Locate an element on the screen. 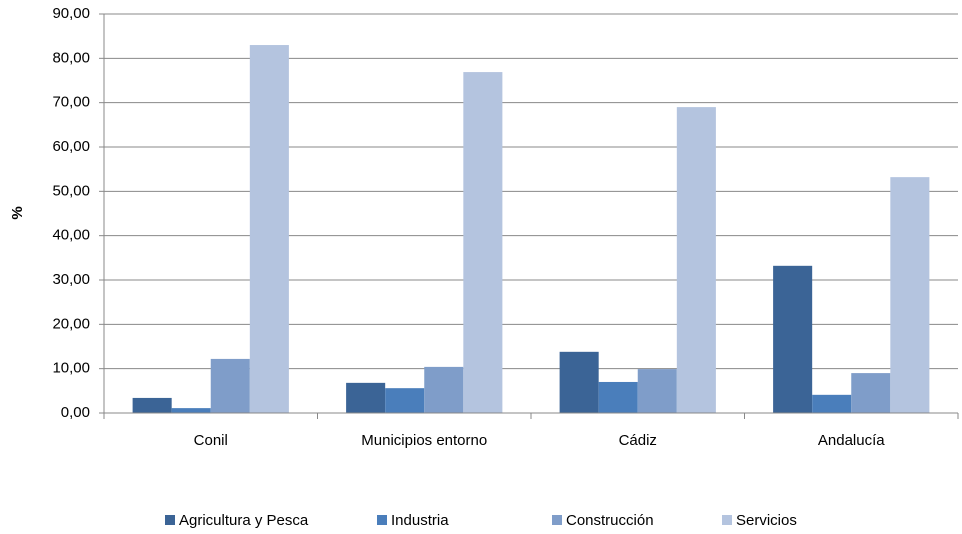 The width and height of the screenshot is (962, 534). y-tick-label: 60,00 is located at coordinates (71, 146).